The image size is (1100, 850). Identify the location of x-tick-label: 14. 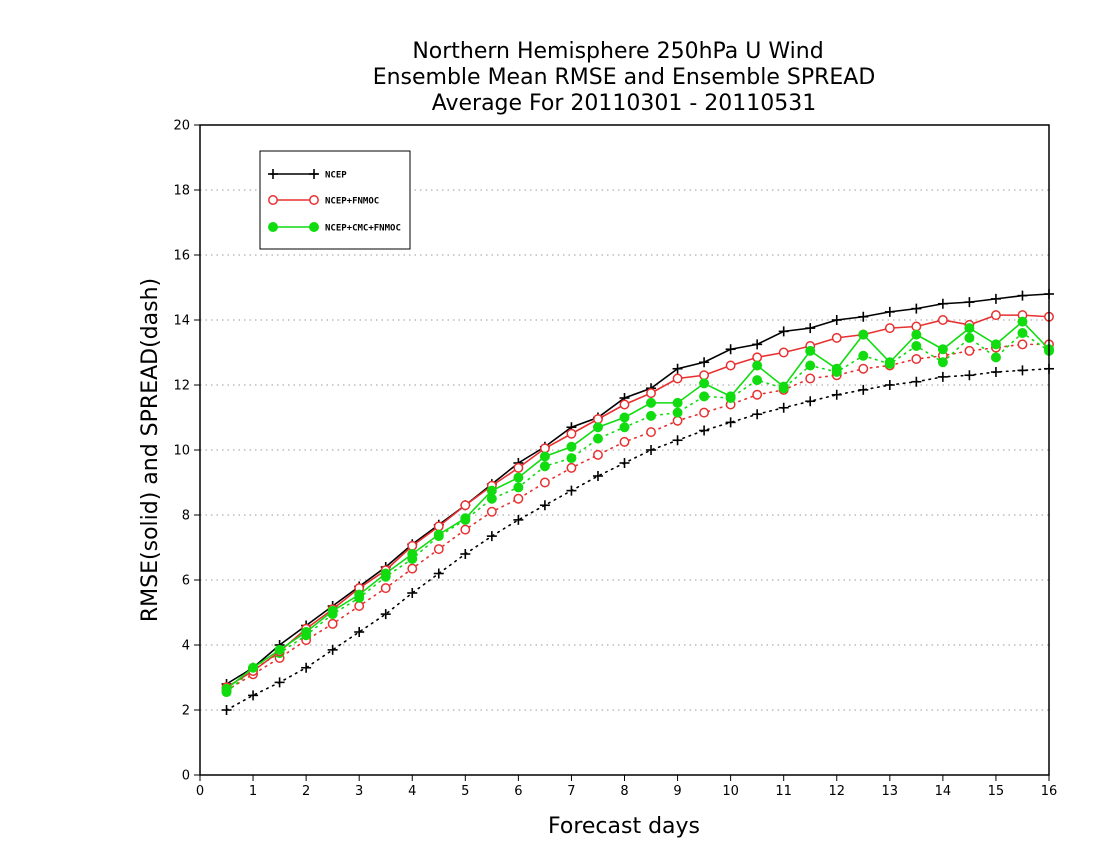
(943, 791).